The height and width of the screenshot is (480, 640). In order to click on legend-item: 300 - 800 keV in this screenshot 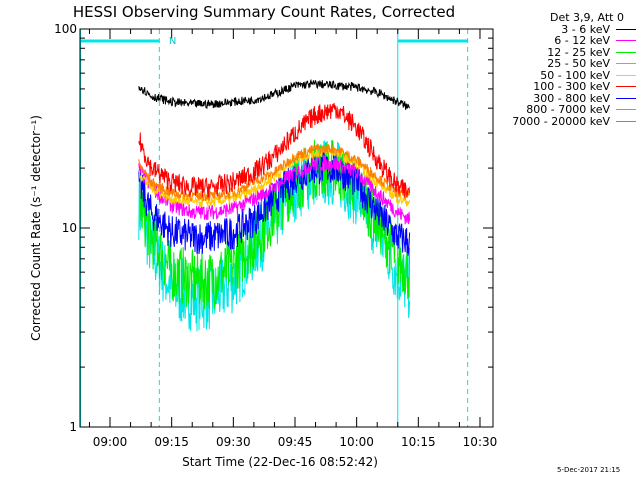, I will do `click(549, 98)`.